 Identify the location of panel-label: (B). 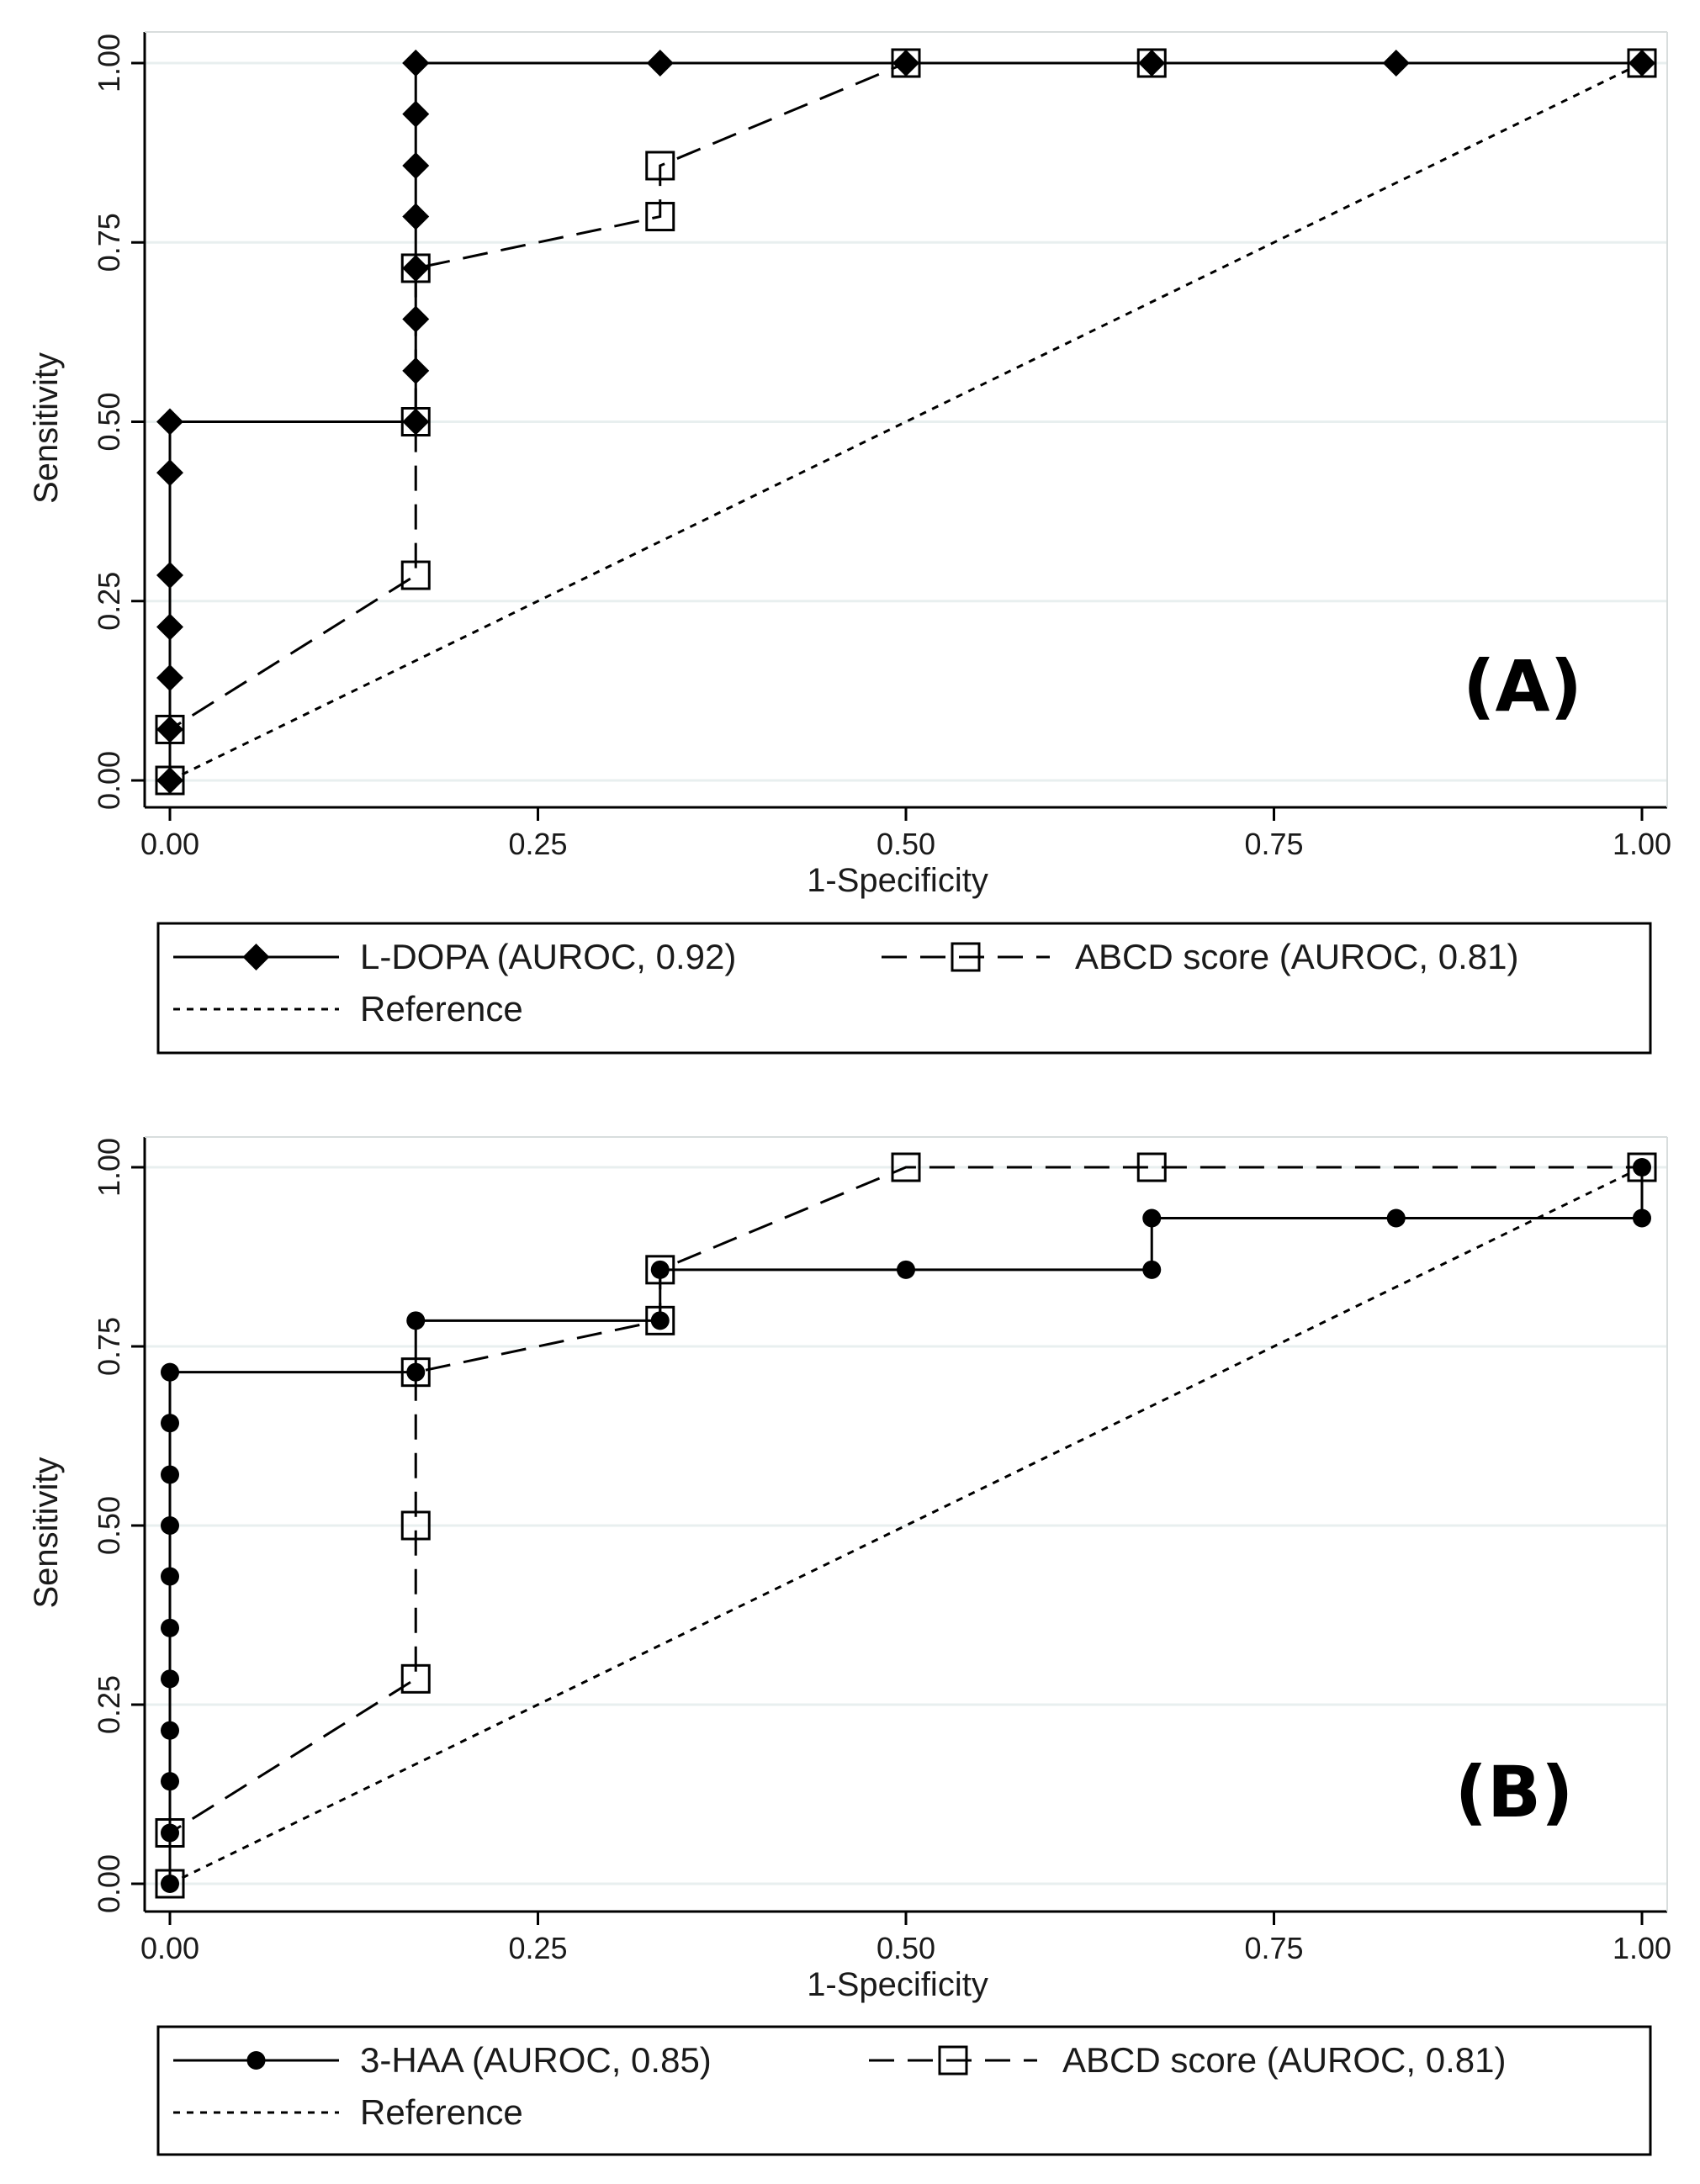
(1514, 1792).